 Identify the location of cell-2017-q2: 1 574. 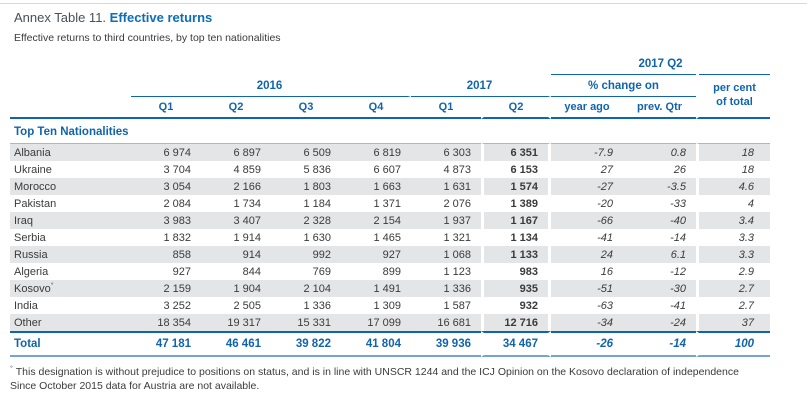
(516, 186).